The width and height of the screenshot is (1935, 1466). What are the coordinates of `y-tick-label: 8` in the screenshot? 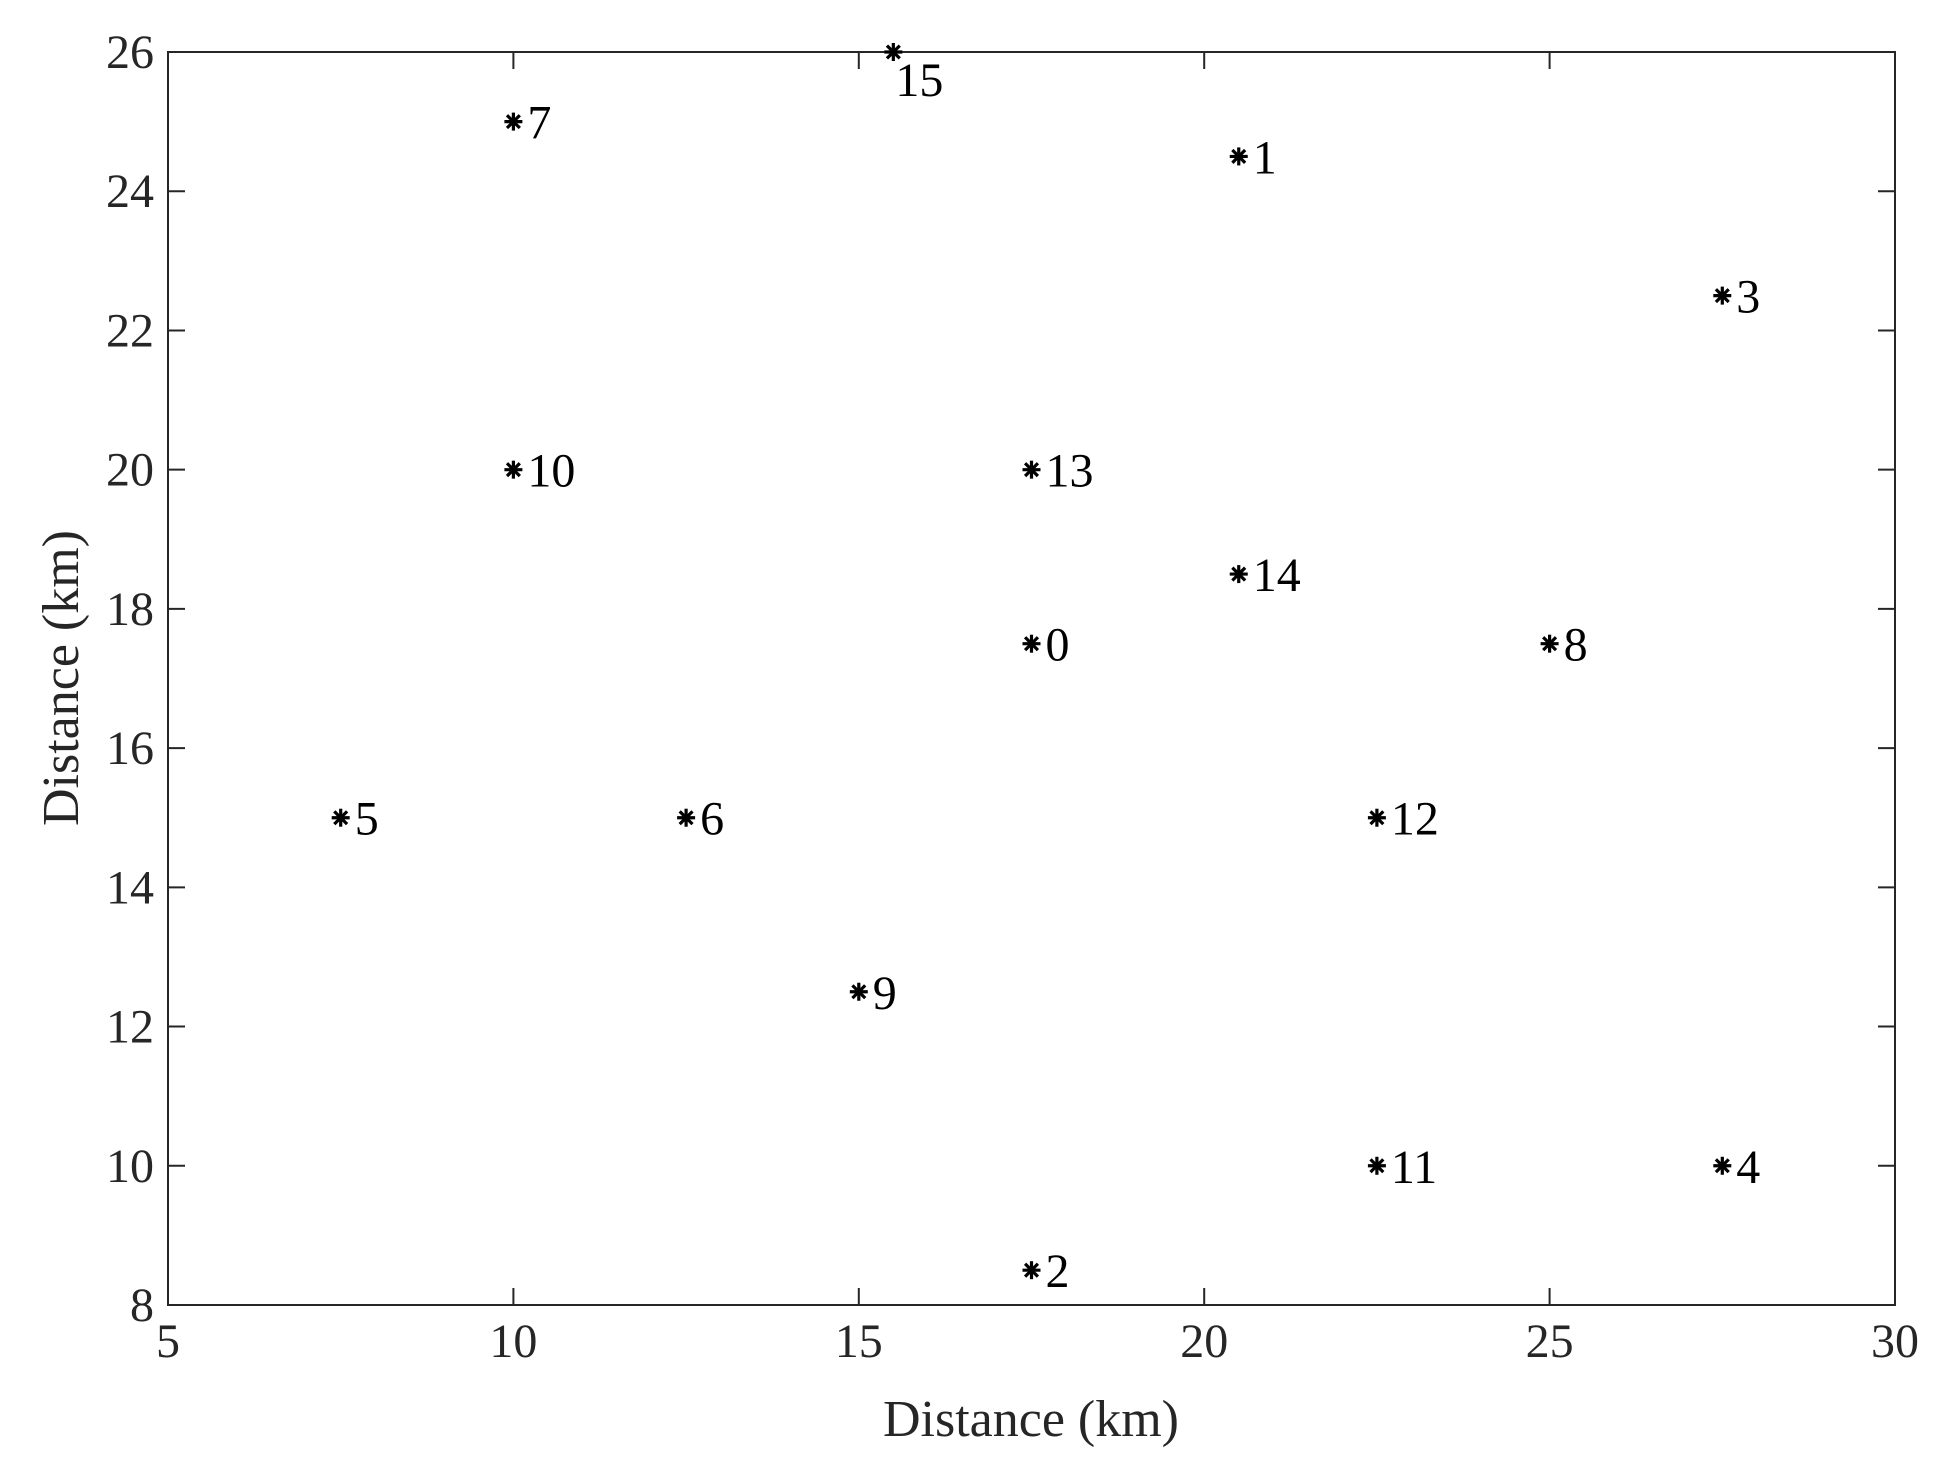 It's located at (142, 1305).